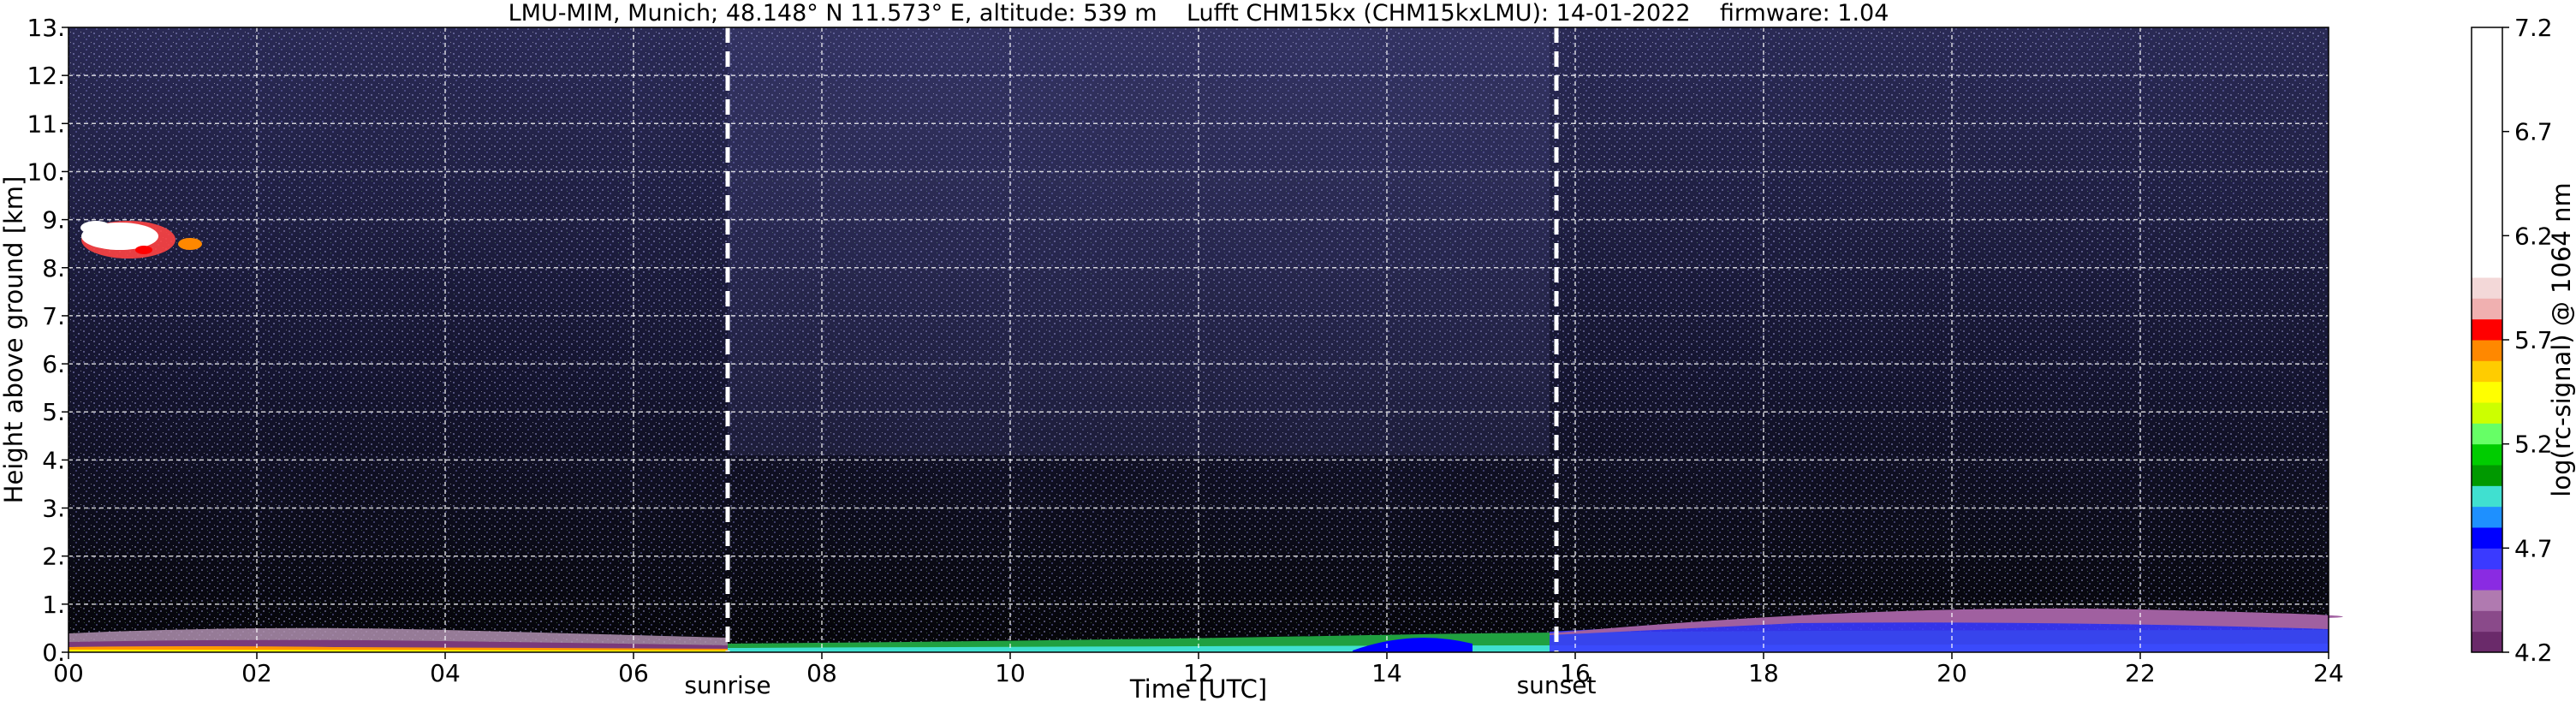  I want to click on y-tick-label: 6., so click(54, 364).